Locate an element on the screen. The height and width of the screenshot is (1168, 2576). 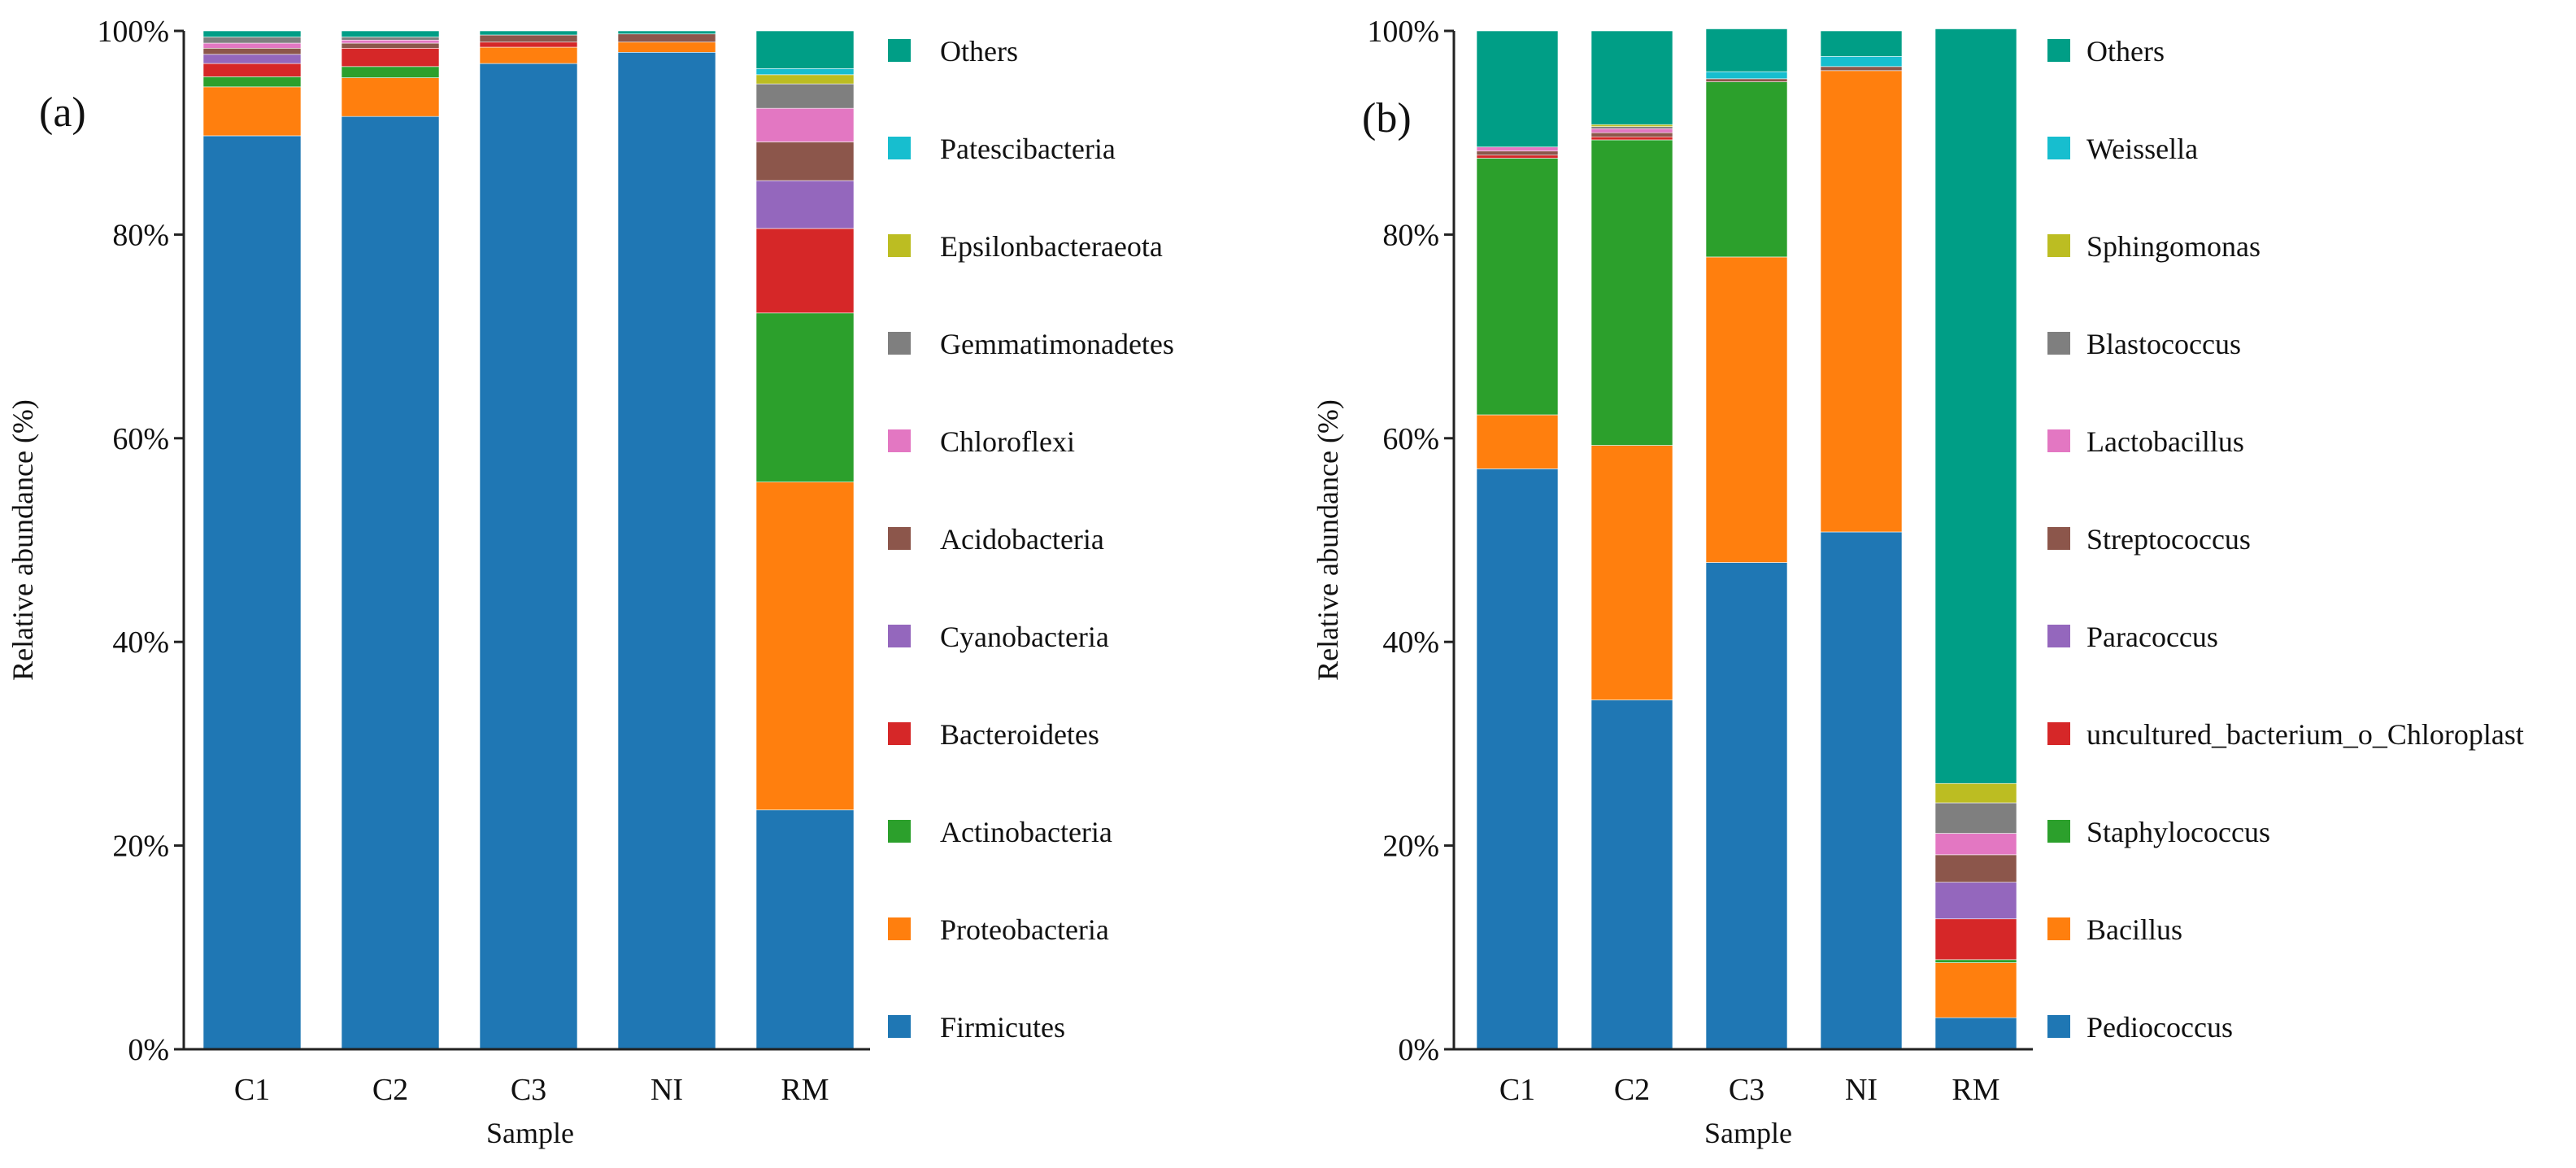
bar-segment-c2-blastococcus is located at coordinates (1632, 127).